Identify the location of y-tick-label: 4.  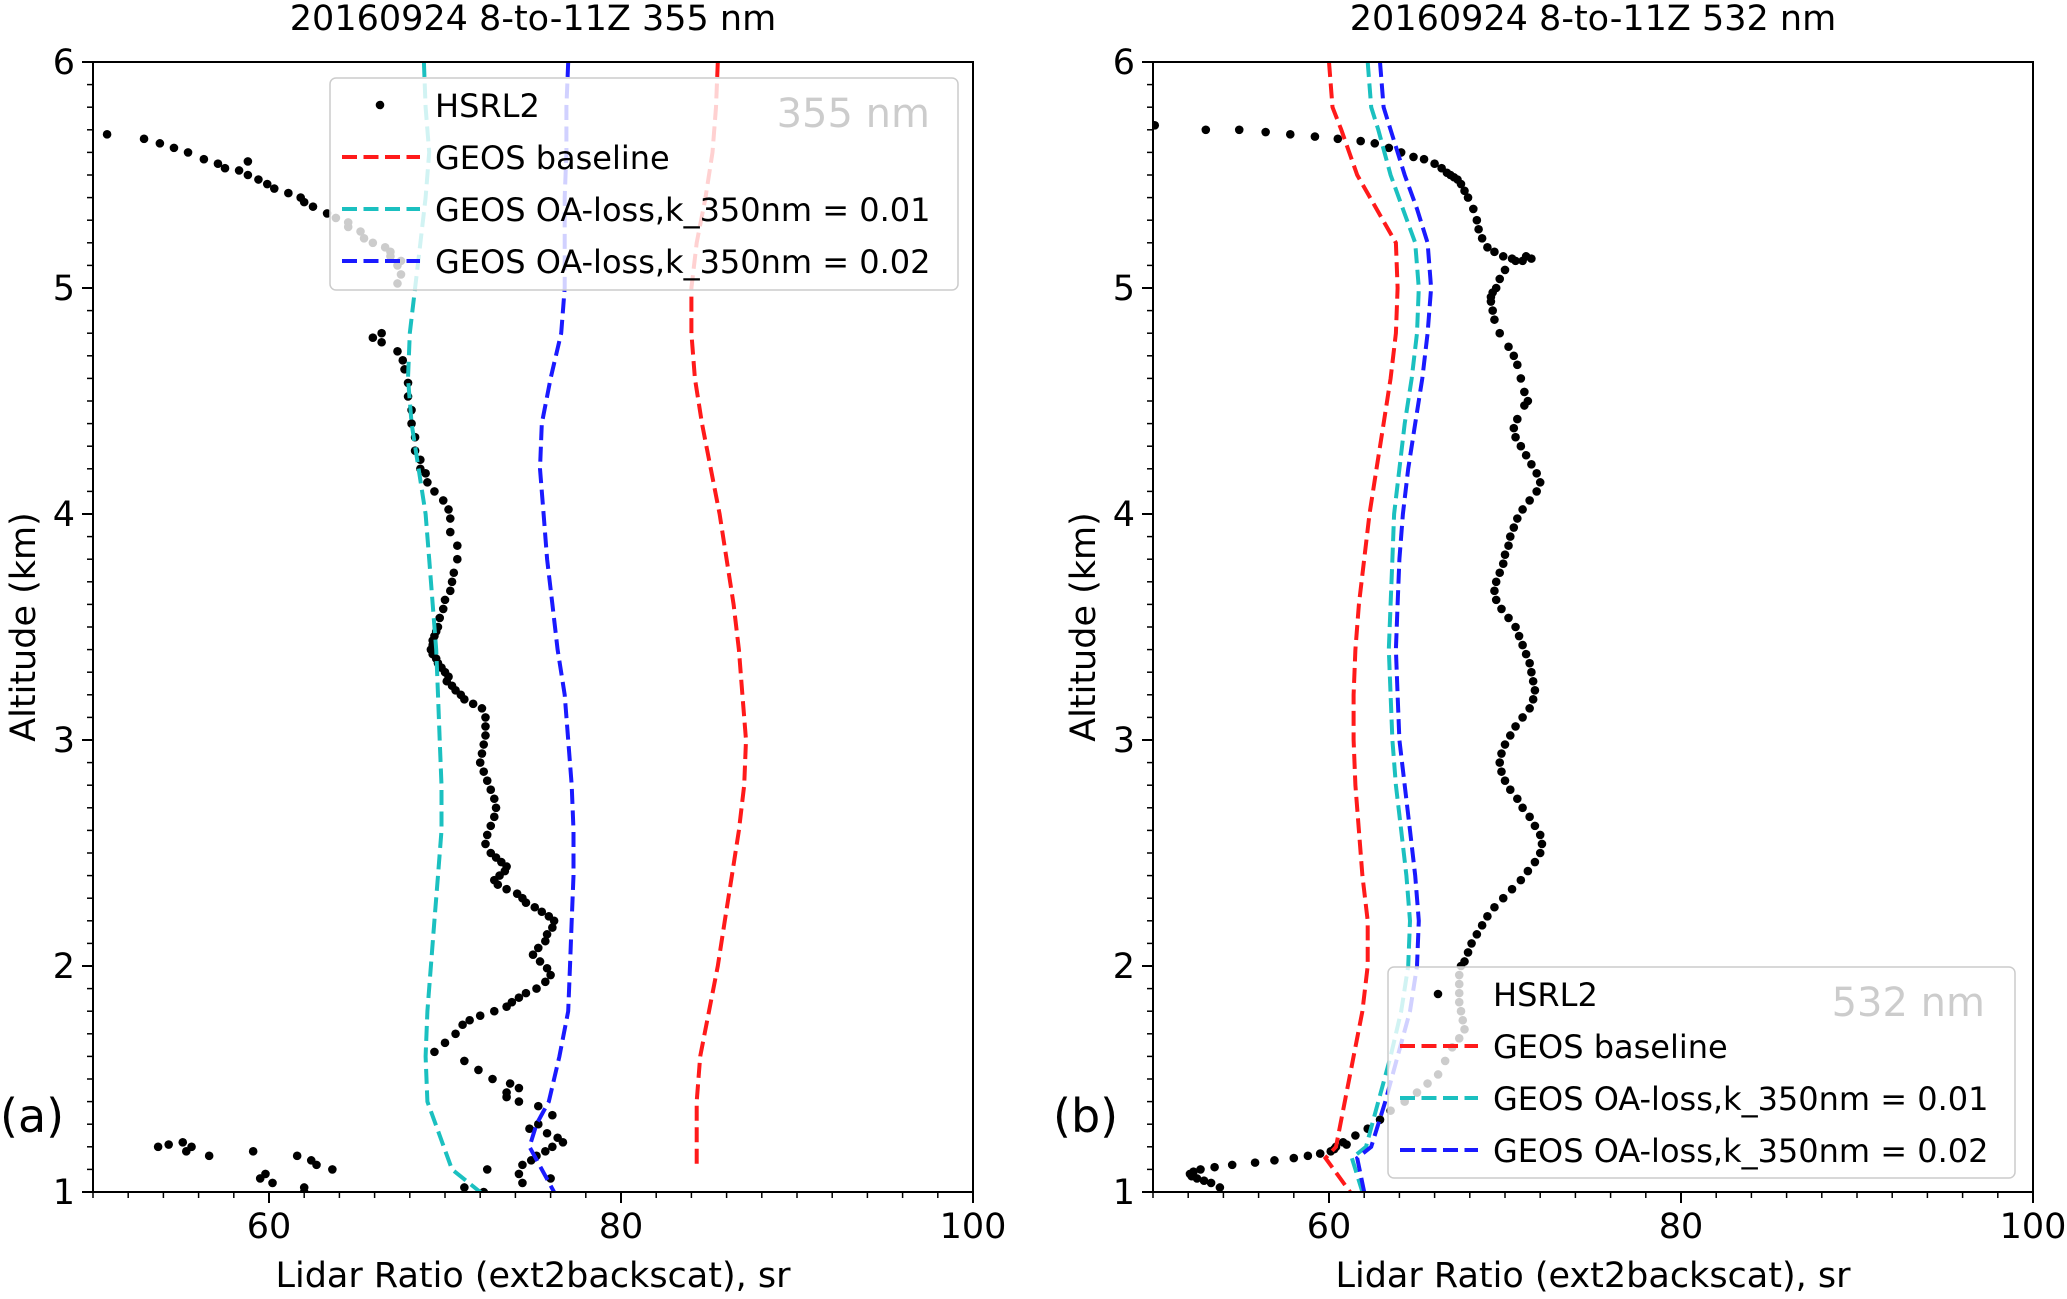
(64, 515).